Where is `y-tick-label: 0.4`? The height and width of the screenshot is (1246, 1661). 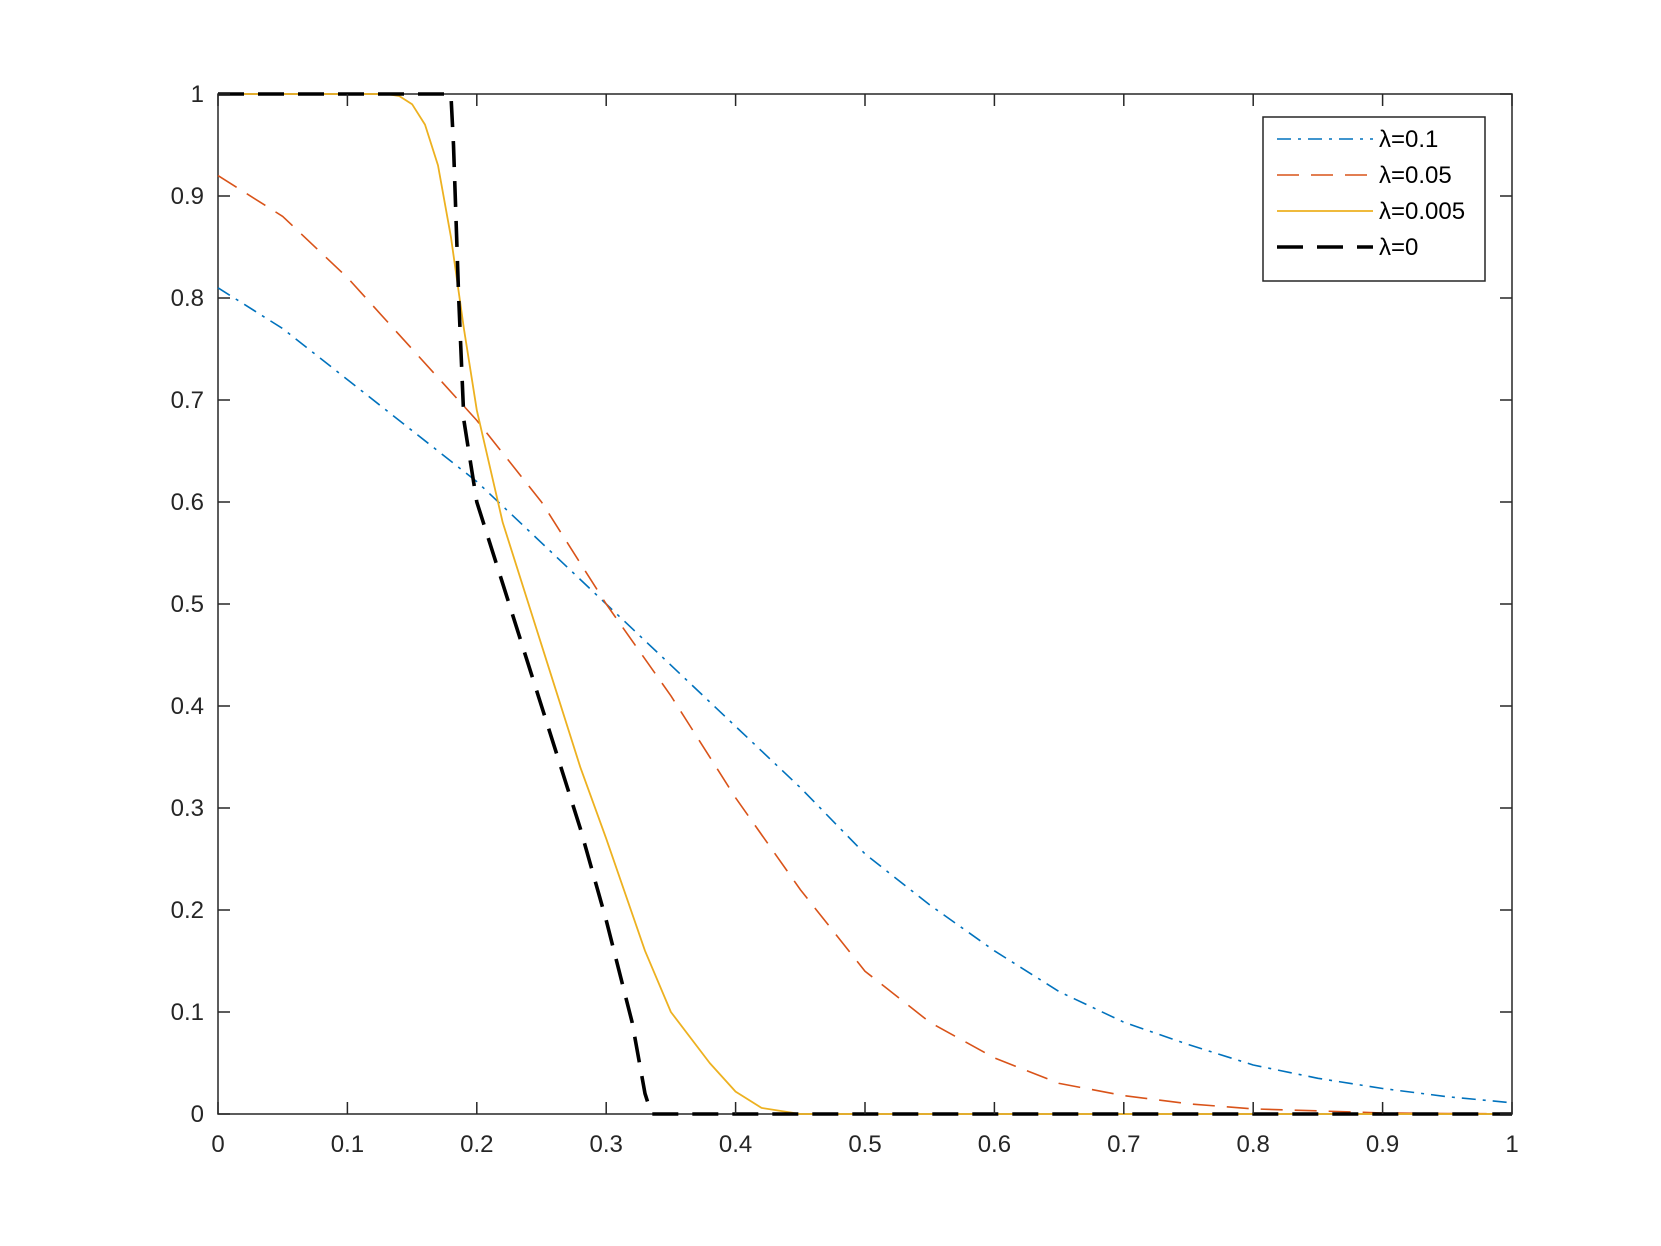 y-tick-label: 0.4 is located at coordinates (187, 706).